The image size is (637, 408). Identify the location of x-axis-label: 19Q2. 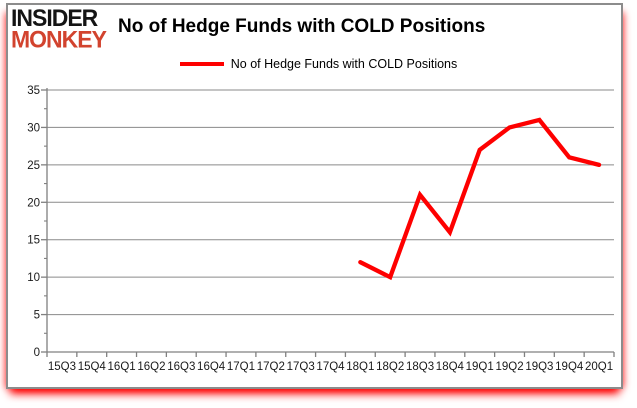
(509, 367).